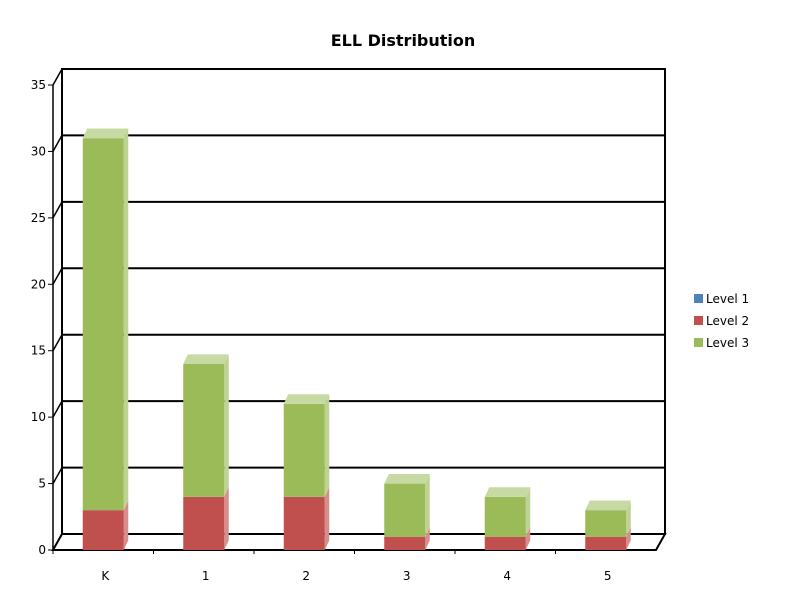 This screenshot has height=604, width=800. What do you see at coordinates (206, 576) in the screenshot?
I see `x-tick-label: 1` at bounding box center [206, 576].